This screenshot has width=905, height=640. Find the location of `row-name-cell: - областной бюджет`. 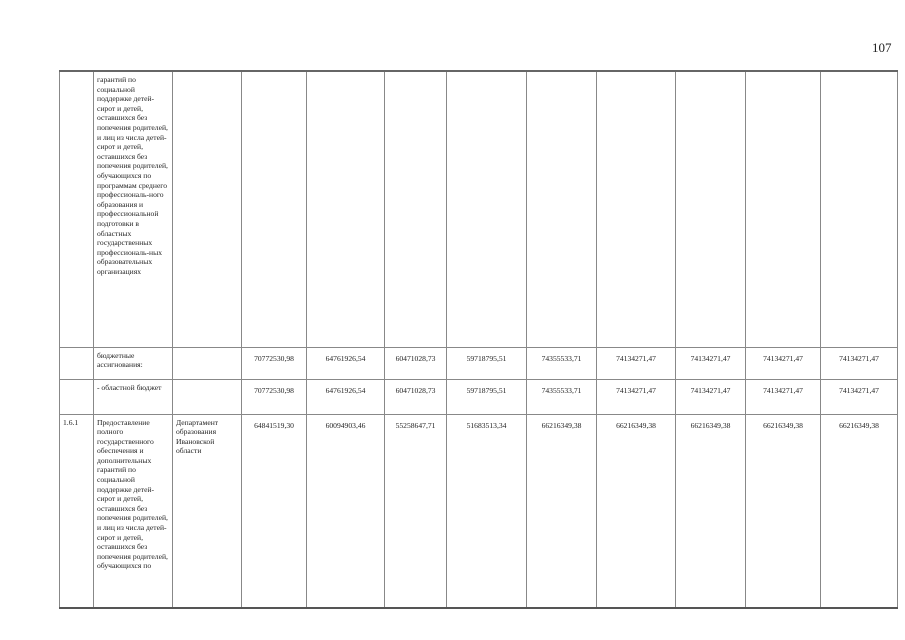

row-name-cell: - областной бюджет is located at coordinates (133, 396).